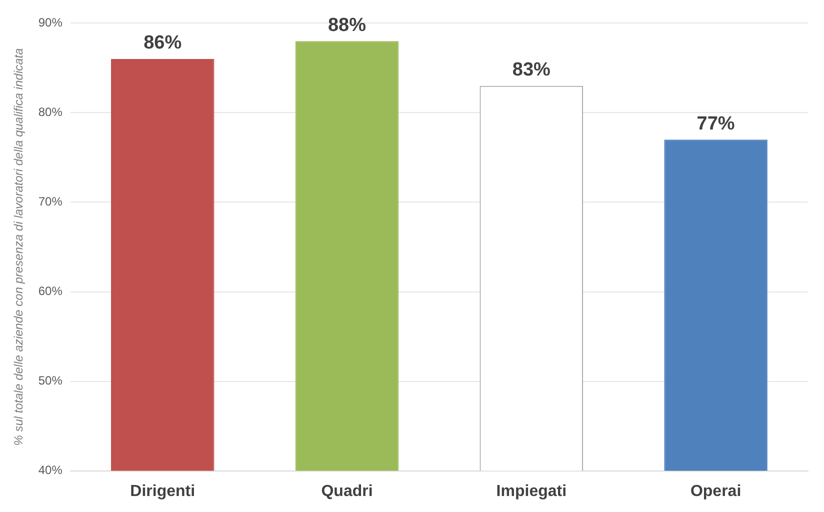 Image resolution: width=824 pixels, height=512 pixels. Describe the element at coordinates (716, 491) in the screenshot. I see `x-tick-label: Operai` at that location.